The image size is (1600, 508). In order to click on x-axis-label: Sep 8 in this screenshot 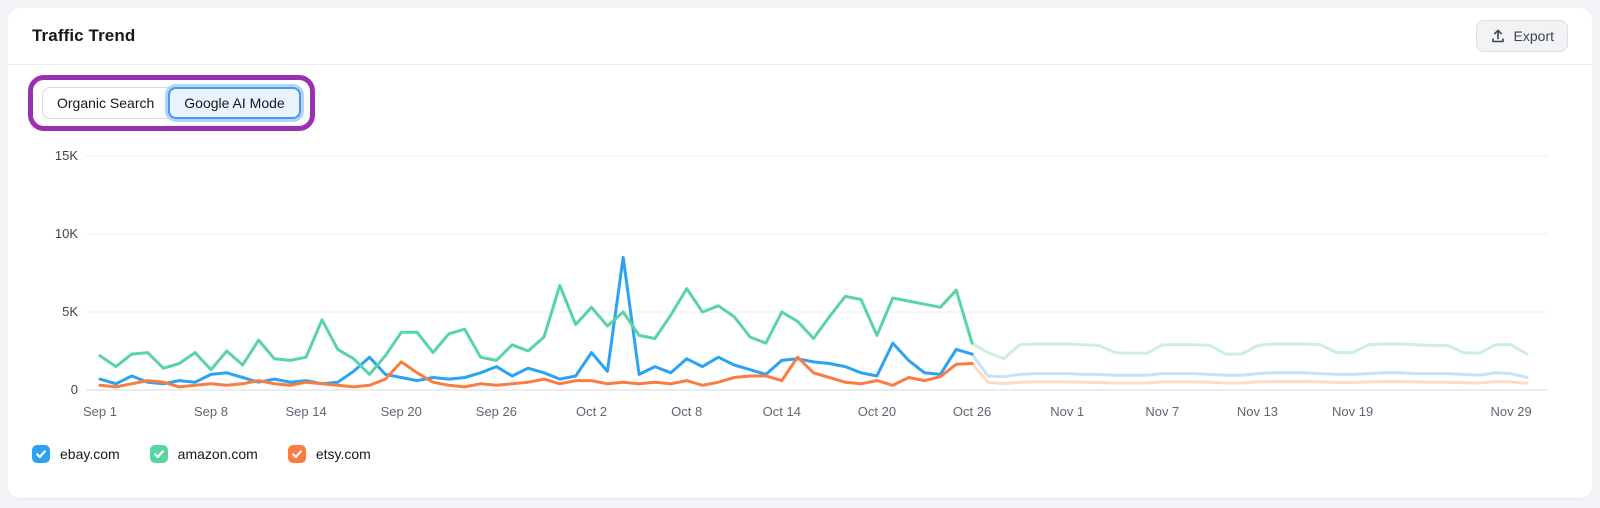, I will do `click(211, 411)`.